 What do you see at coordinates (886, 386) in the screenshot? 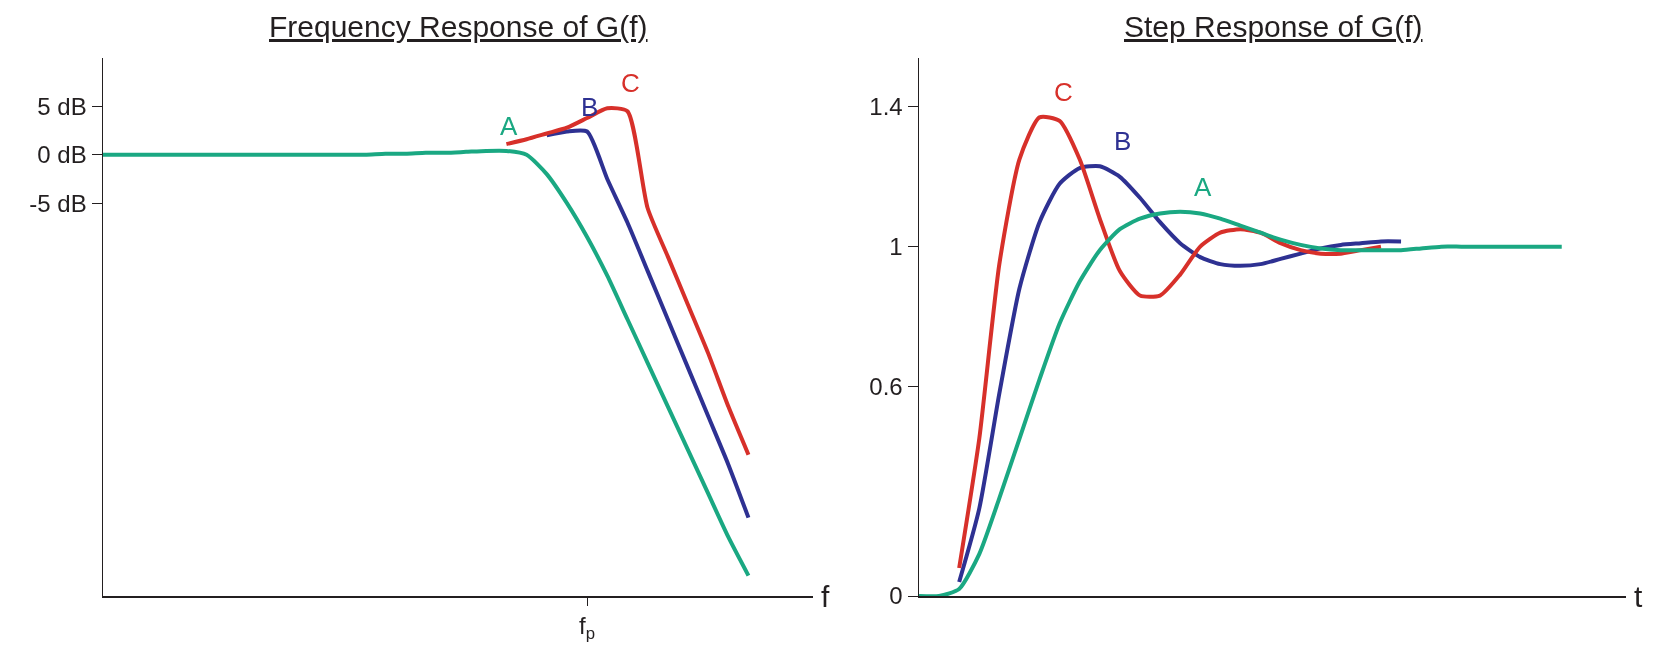
I see `y-tick-label: 0.6` at bounding box center [886, 386].